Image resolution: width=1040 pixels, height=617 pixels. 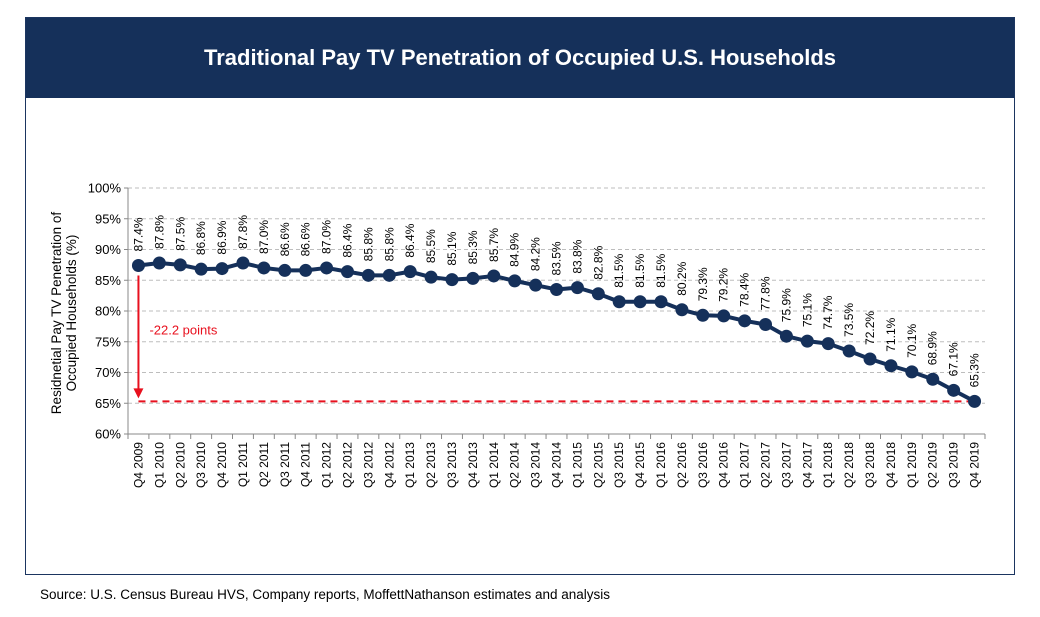 What do you see at coordinates (807, 310) in the screenshot?
I see `data-label: 75.1%` at bounding box center [807, 310].